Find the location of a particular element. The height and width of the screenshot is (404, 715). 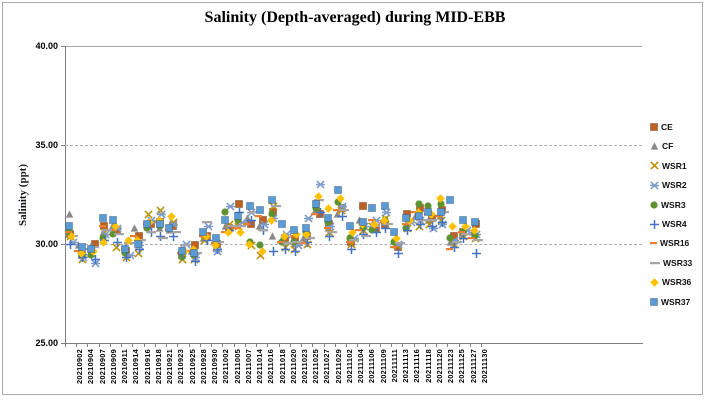

x-tick-label: 20210923 is located at coordinates (181, 366).